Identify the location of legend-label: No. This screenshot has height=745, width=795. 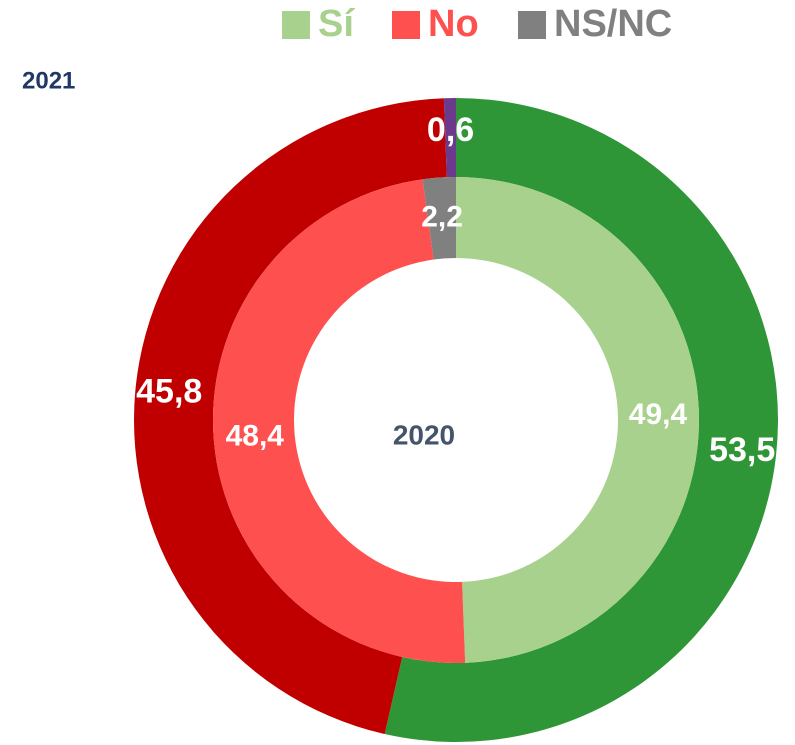
(453, 24).